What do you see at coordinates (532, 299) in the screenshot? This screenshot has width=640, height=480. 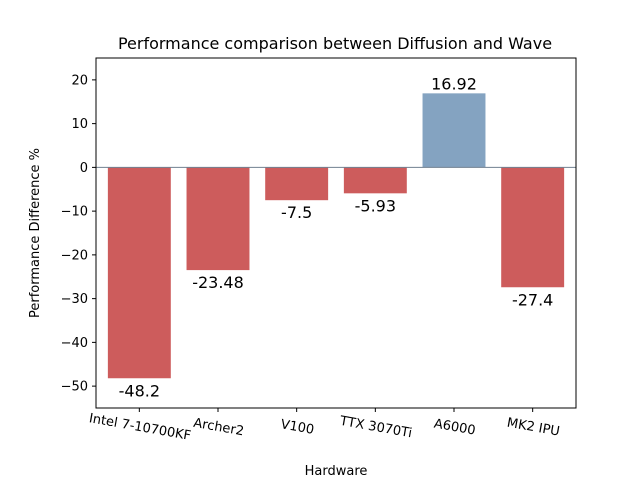 I see `data-label: -27.4` at bounding box center [532, 299].